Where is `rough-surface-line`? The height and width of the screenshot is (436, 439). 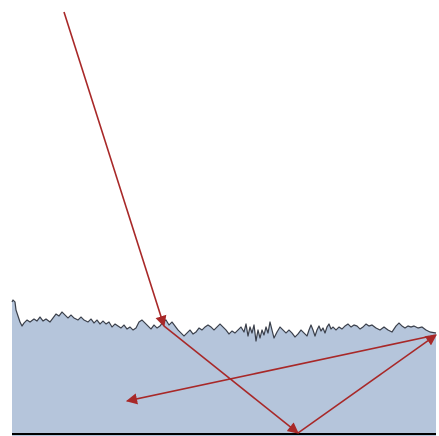
rough-surface-line is located at coordinates (224, 320).